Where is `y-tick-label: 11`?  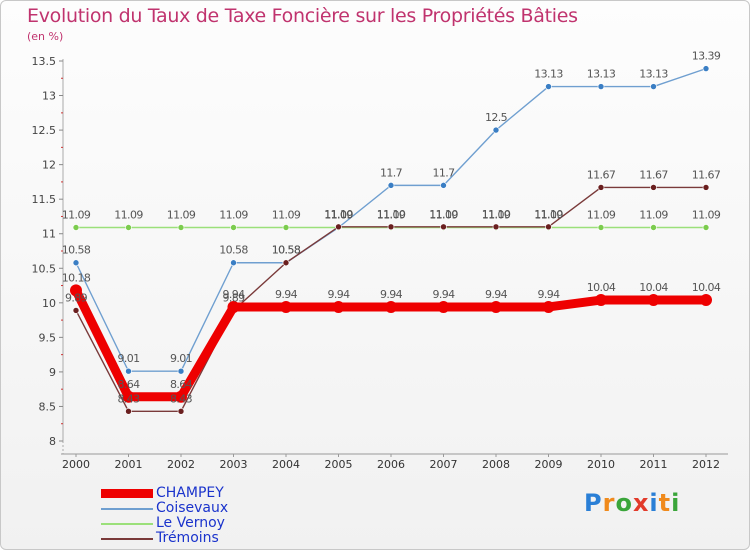
y-tick-label: 11 is located at coordinates (49, 234).